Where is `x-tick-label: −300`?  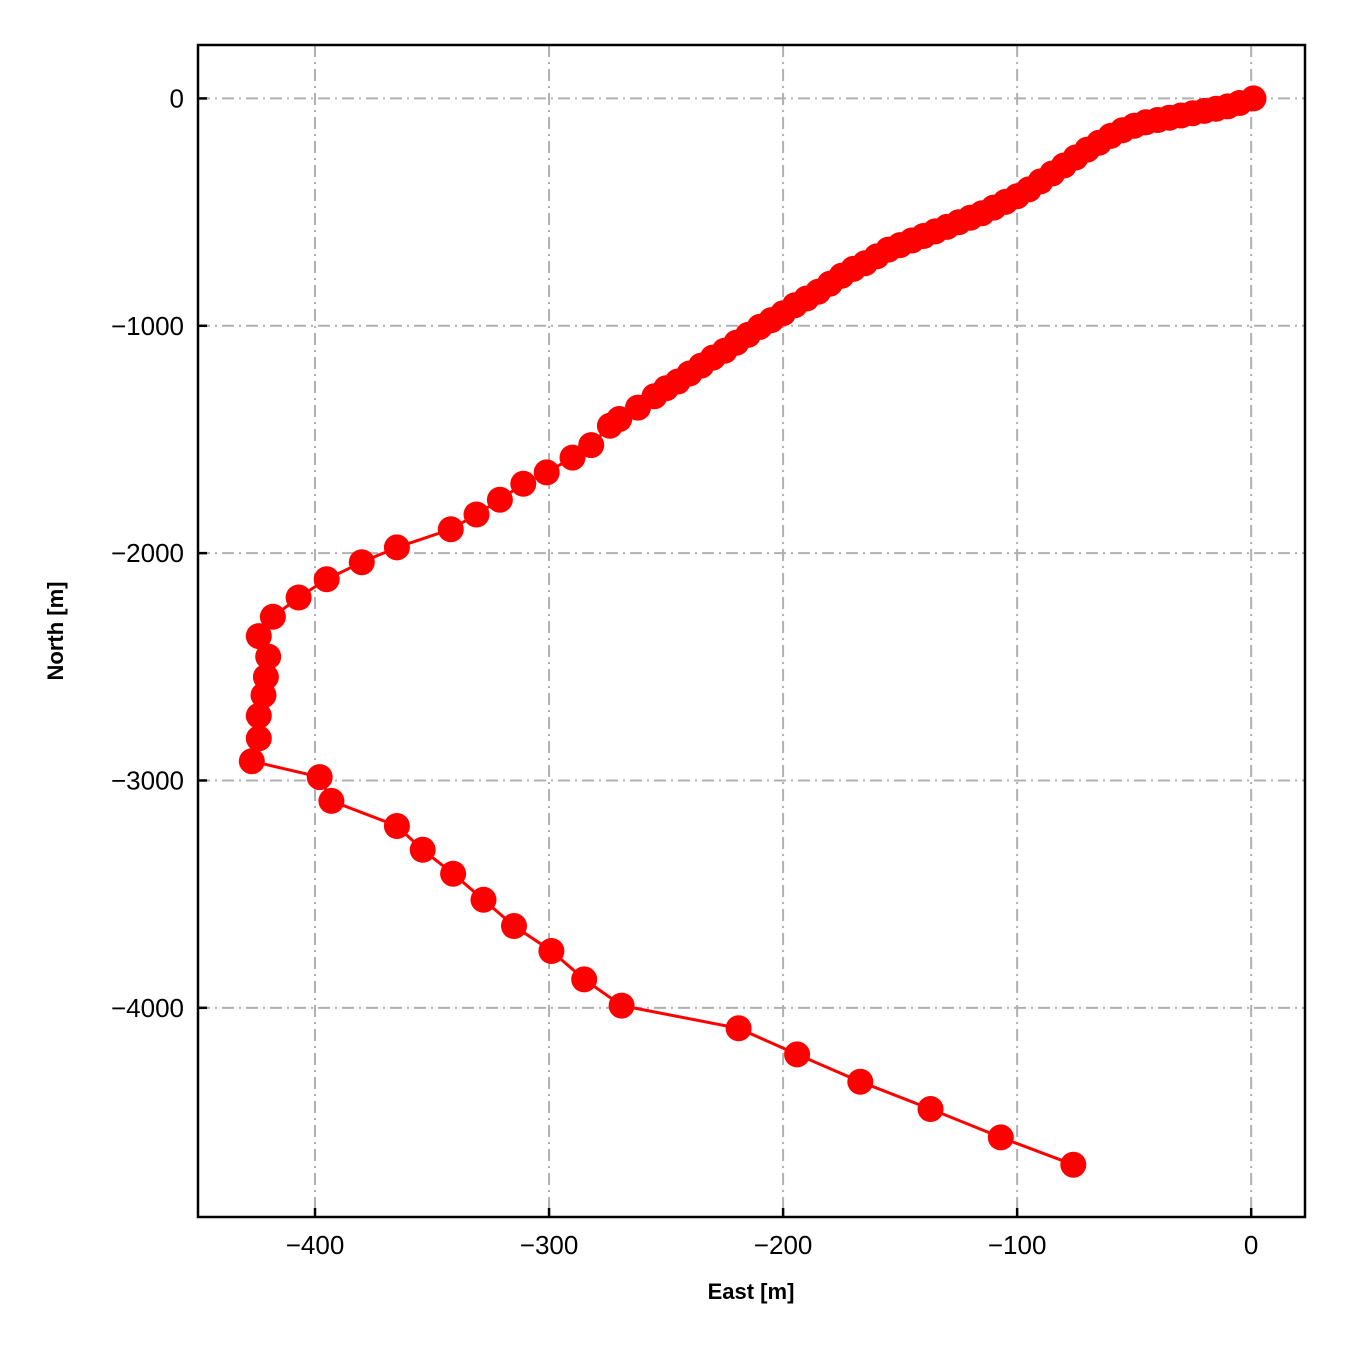 x-tick-label: −300 is located at coordinates (549, 1245).